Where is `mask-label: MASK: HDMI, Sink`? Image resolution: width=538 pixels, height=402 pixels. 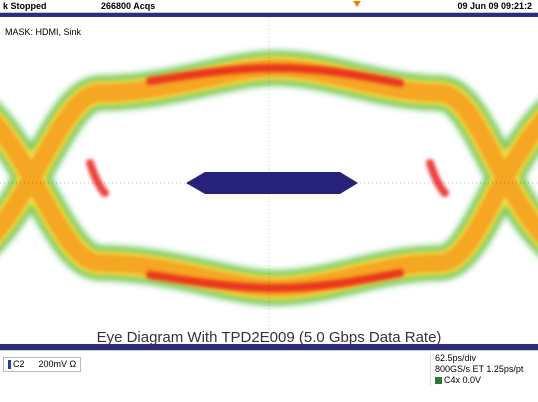 mask-label: MASK: HDMI, Sink is located at coordinates (43, 32).